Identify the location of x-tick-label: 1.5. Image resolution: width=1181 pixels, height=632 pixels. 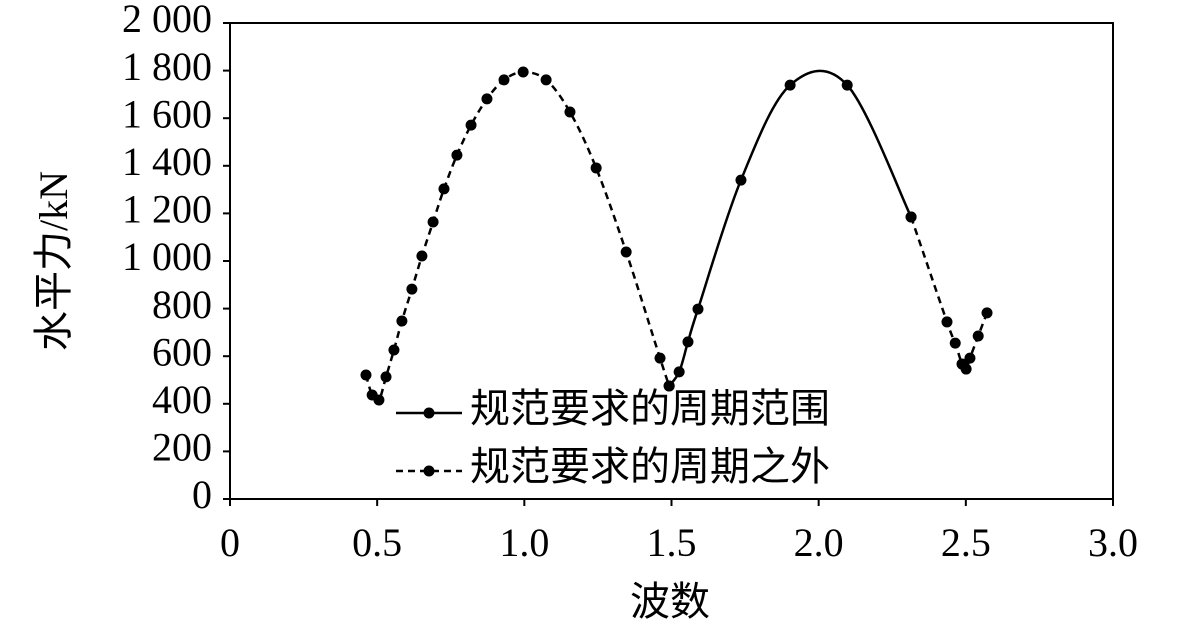
(672, 542).